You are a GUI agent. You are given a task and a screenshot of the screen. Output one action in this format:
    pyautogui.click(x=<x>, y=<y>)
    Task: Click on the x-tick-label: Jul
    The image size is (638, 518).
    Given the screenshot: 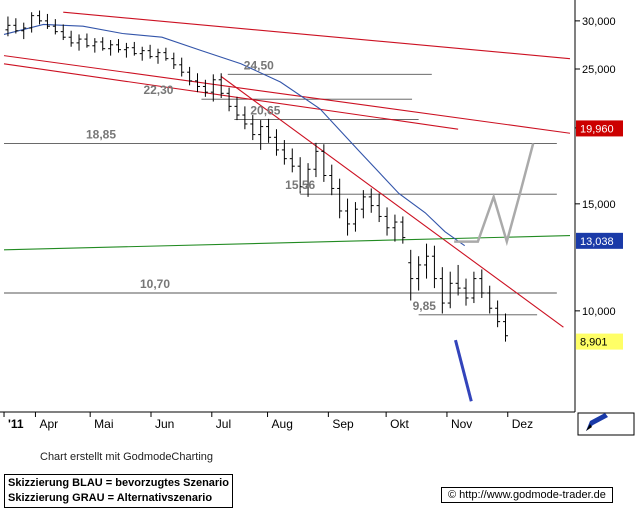 What is the action you would take?
    pyautogui.click(x=223, y=424)
    